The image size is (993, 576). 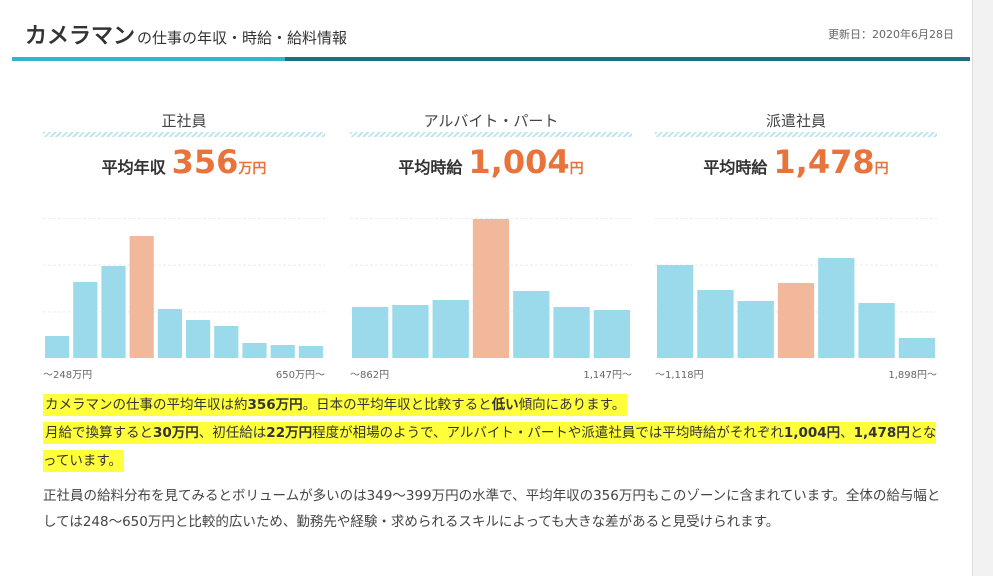 What do you see at coordinates (491, 59) in the screenshot?
I see `header-rule` at bounding box center [491, 59].